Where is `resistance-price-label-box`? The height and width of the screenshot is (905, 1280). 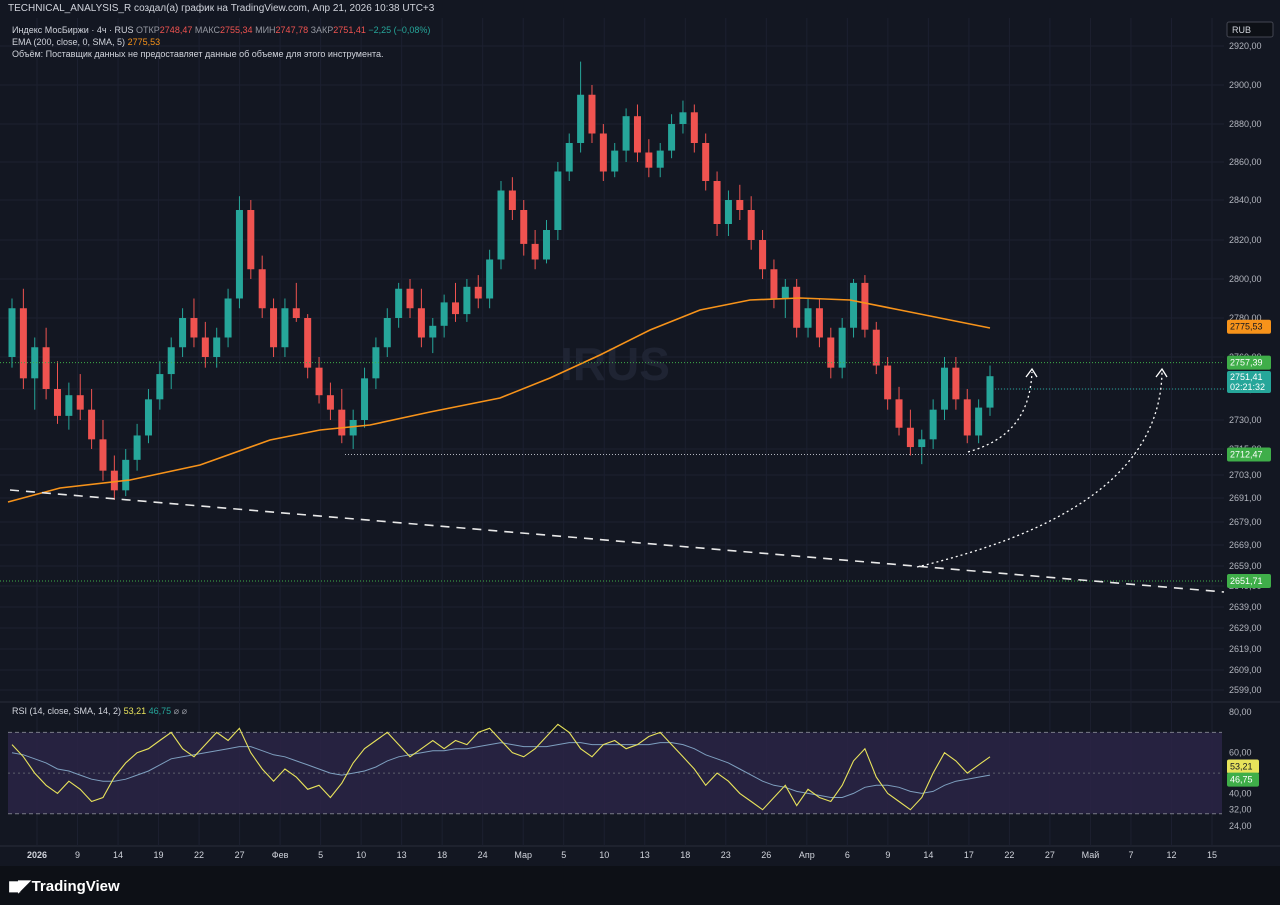 resistance-price-label-box is located at coordinates (1249, 362).